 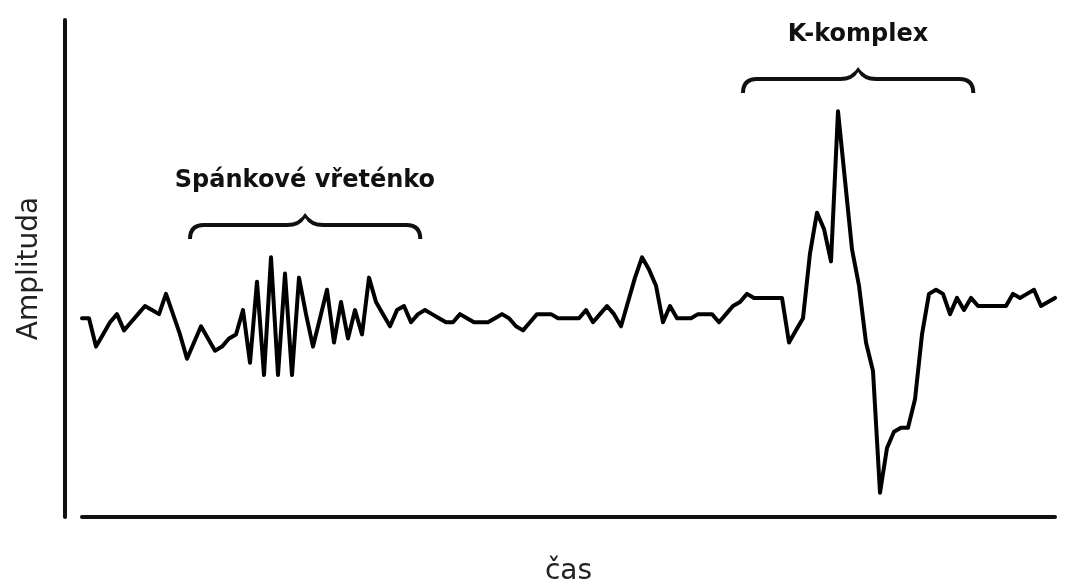 What do you see at coordinates (858, 32) in the screenshot?
I see `text: K-komplex` at bounding box center [858, 32].